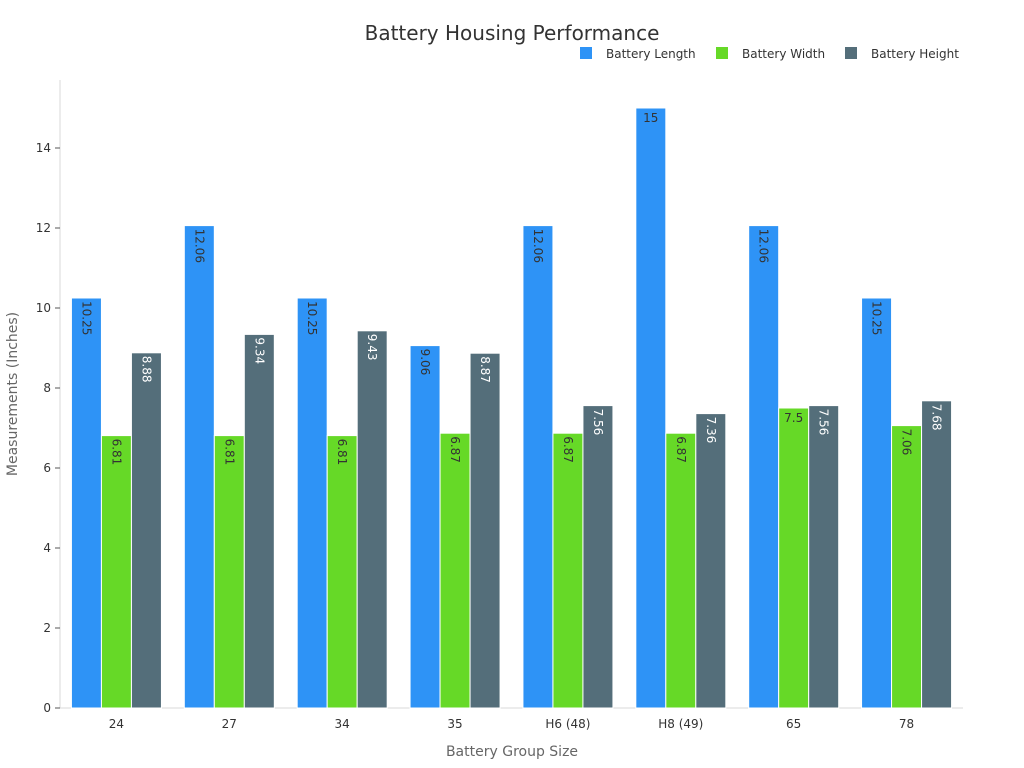 The image size is (1024, 768). What do you see at coordinates (722, 53) in the screenshot?
I see `legend-swatch-battery-width` at bounding box center [722, 53].